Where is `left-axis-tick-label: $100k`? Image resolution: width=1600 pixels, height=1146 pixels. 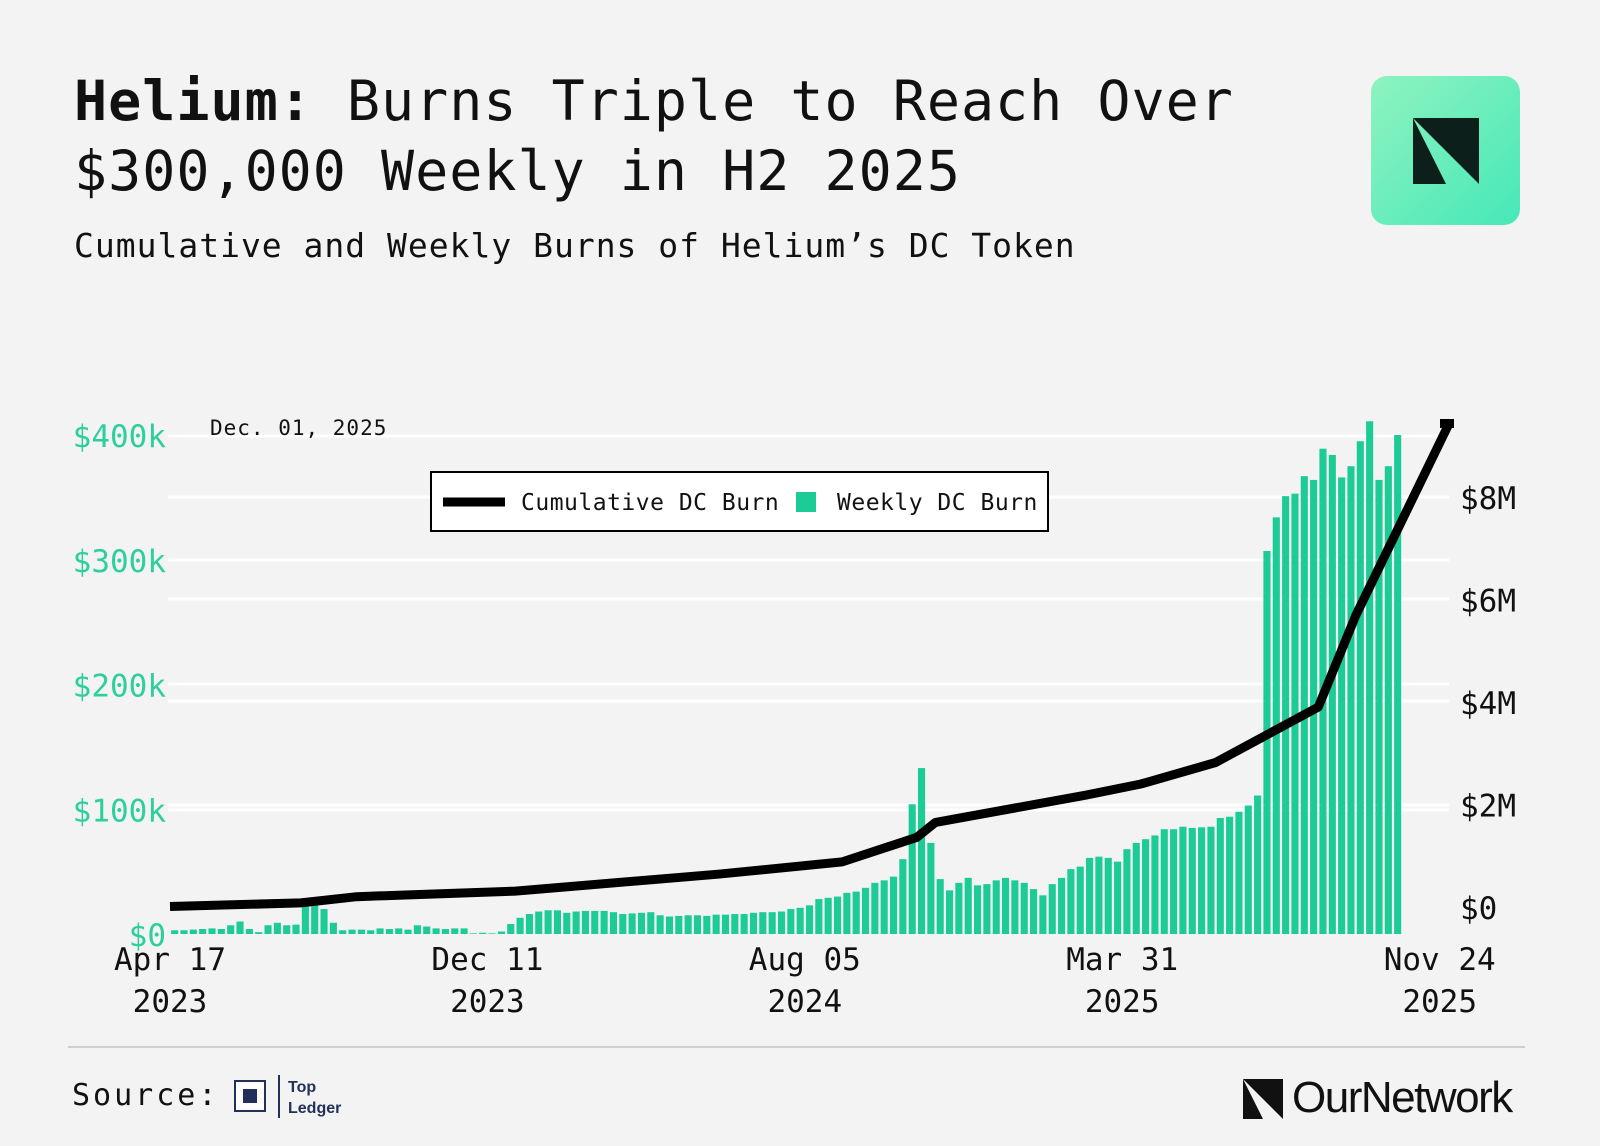
left-axis-tick-label: $100k is located at coordinates (120, 811).